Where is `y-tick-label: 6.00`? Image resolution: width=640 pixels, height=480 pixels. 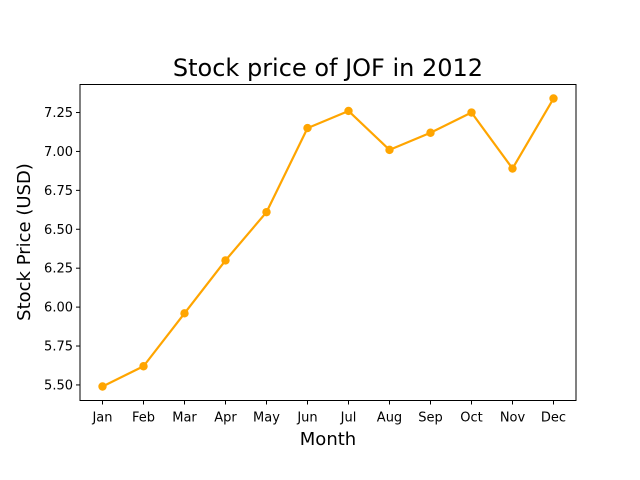
y-tick-label: 6.00 is located at coordinates (58, 308).